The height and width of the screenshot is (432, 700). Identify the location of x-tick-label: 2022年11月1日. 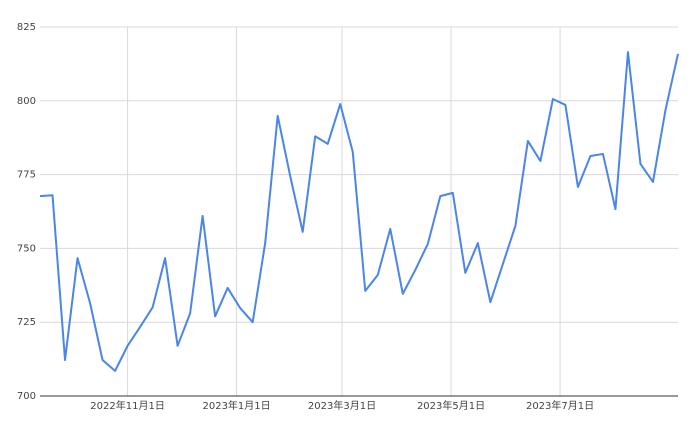
(127, 405).